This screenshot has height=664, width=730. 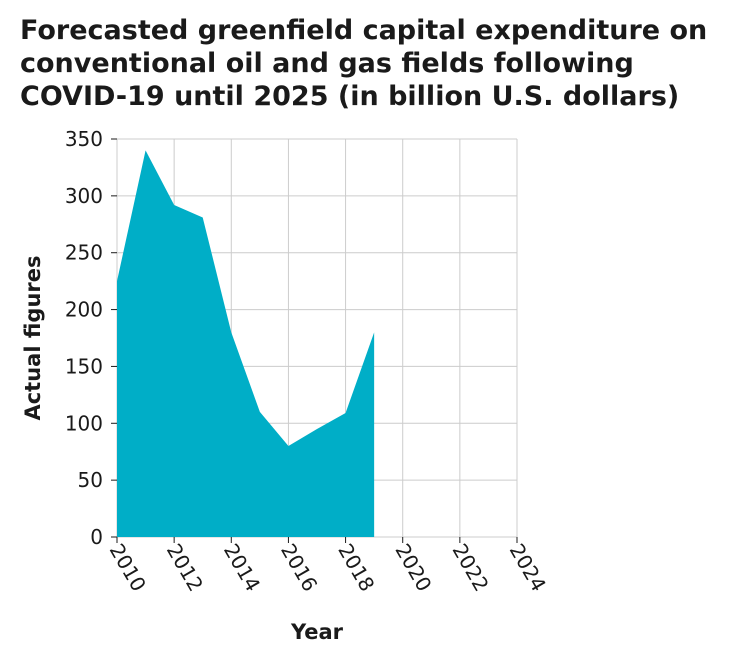 I want to click on y-tick-label: 250, so click(x=84, y=253).